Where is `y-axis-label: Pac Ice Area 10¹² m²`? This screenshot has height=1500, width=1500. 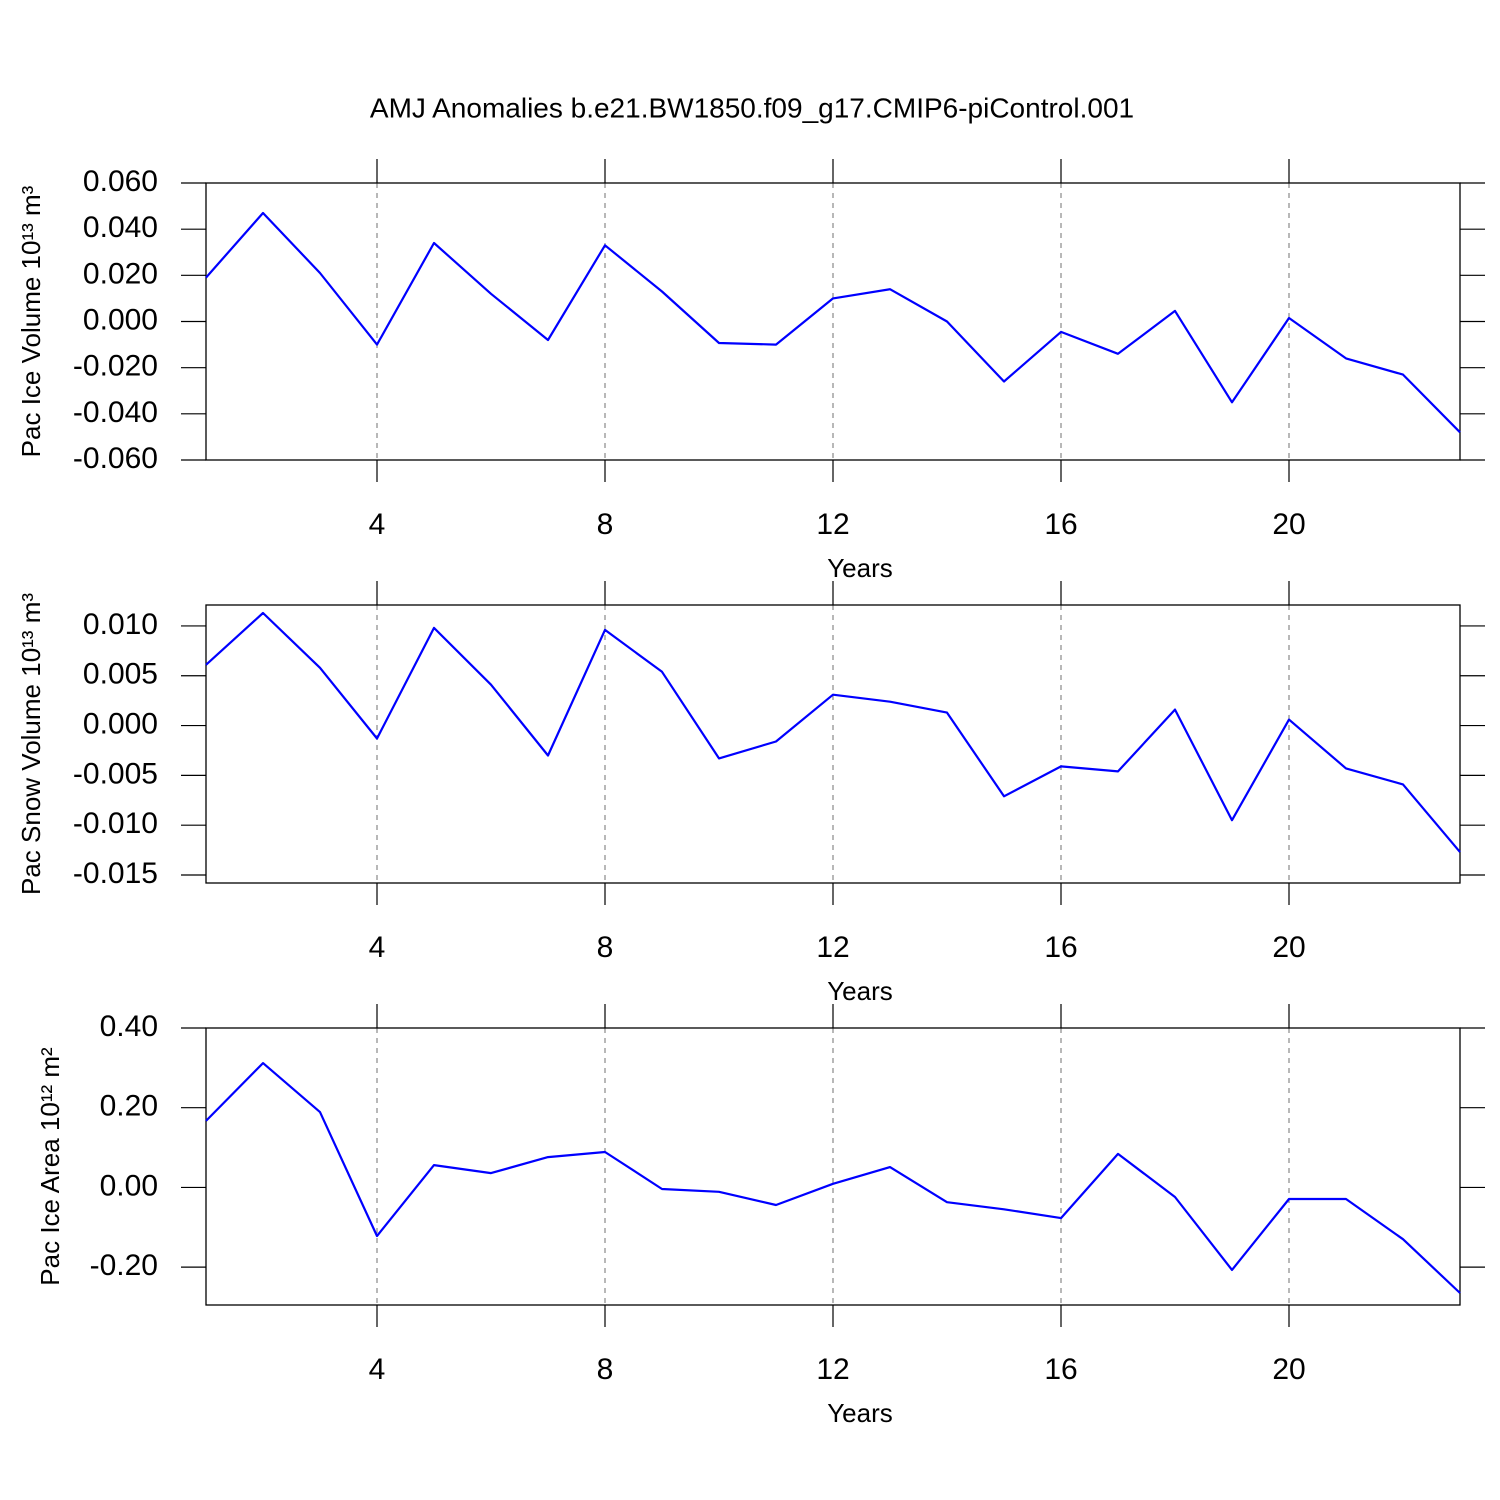
y-axis-label: Pac Ice Area 10¹² m² is located at coordinates (50, 1166).